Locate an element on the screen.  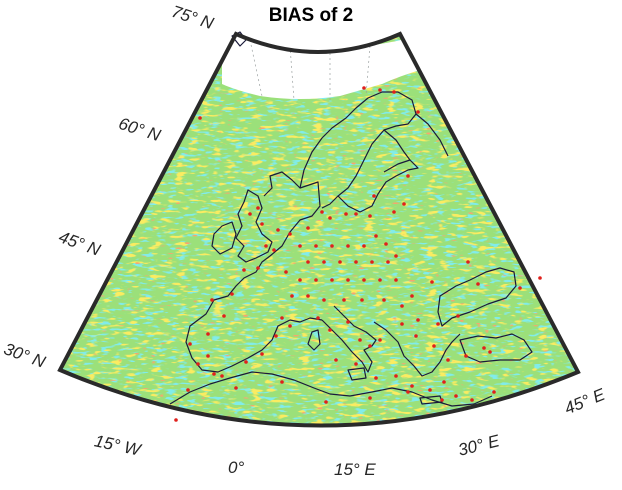
coastline-crete is located at coordinates (431, 400).